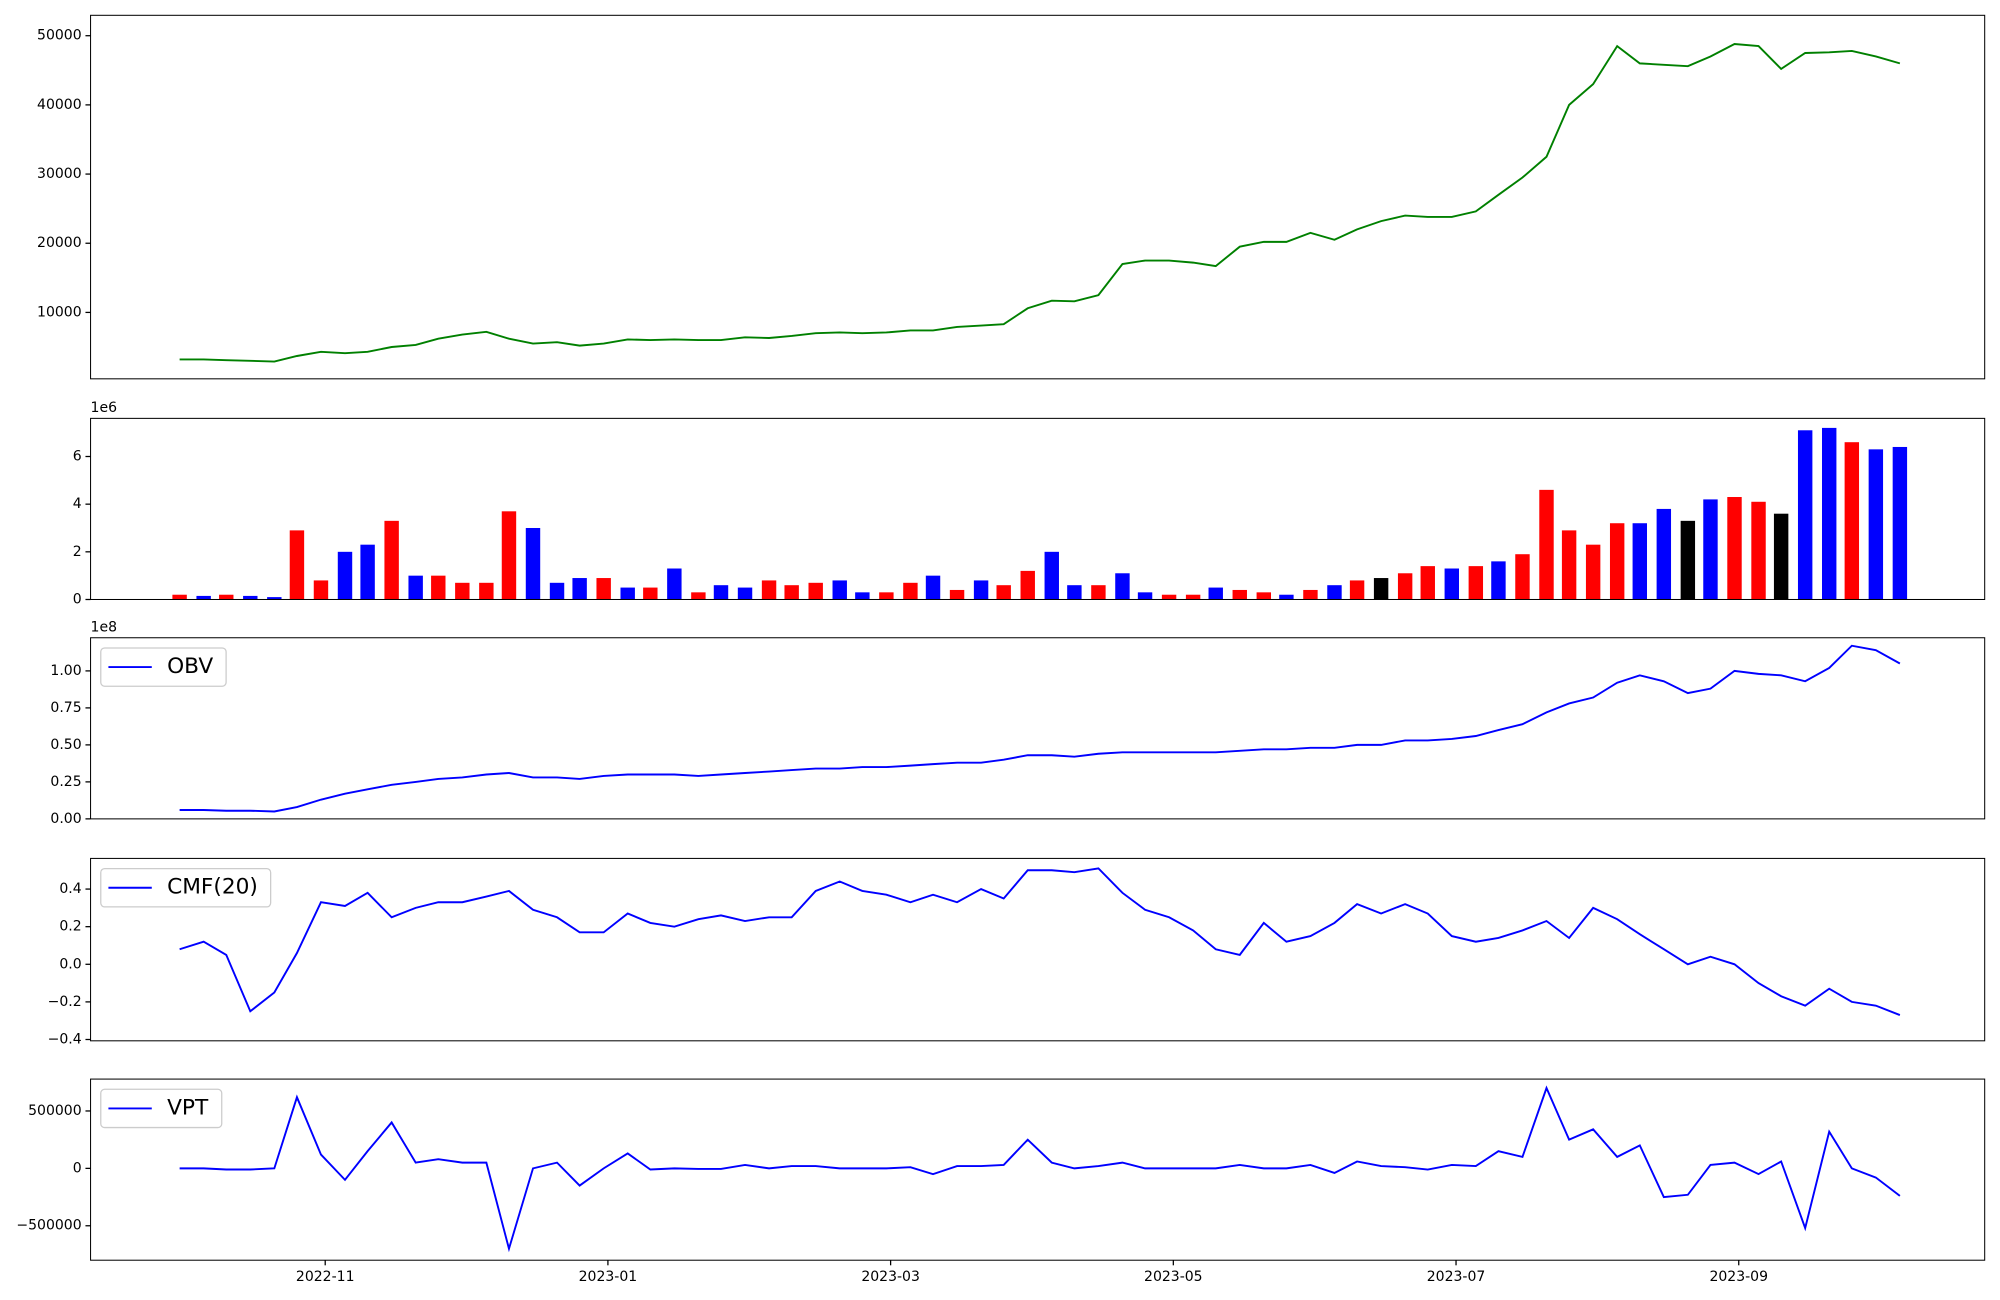 Image resolution: width=2000 pixels, height=1300 pixels. Describe the element at coordinates (890, 1277) in the screenshot. I see `x-tick-label: 2023-03` at that location.